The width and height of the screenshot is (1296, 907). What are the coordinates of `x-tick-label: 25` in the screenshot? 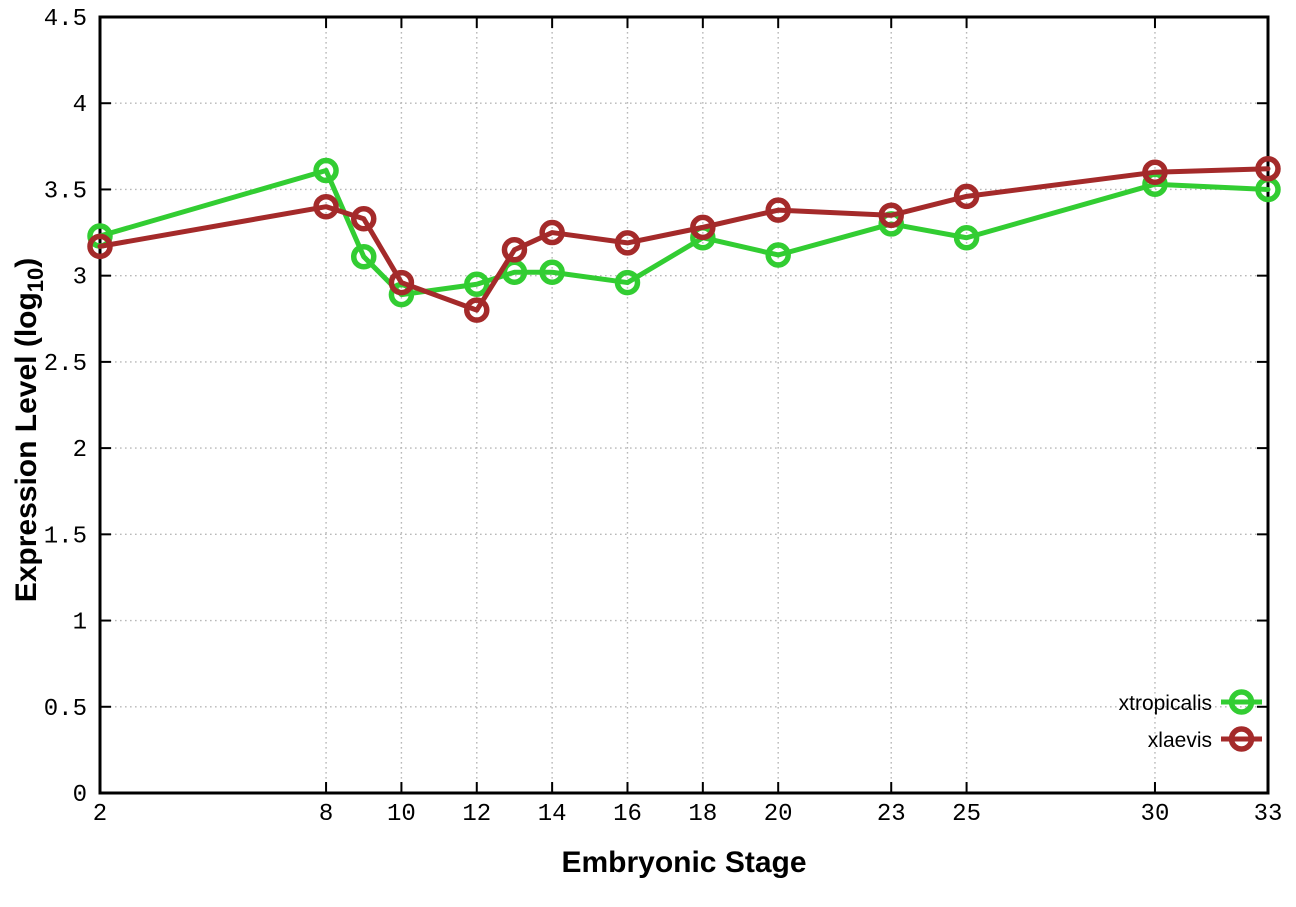 It's located at (966, 814).